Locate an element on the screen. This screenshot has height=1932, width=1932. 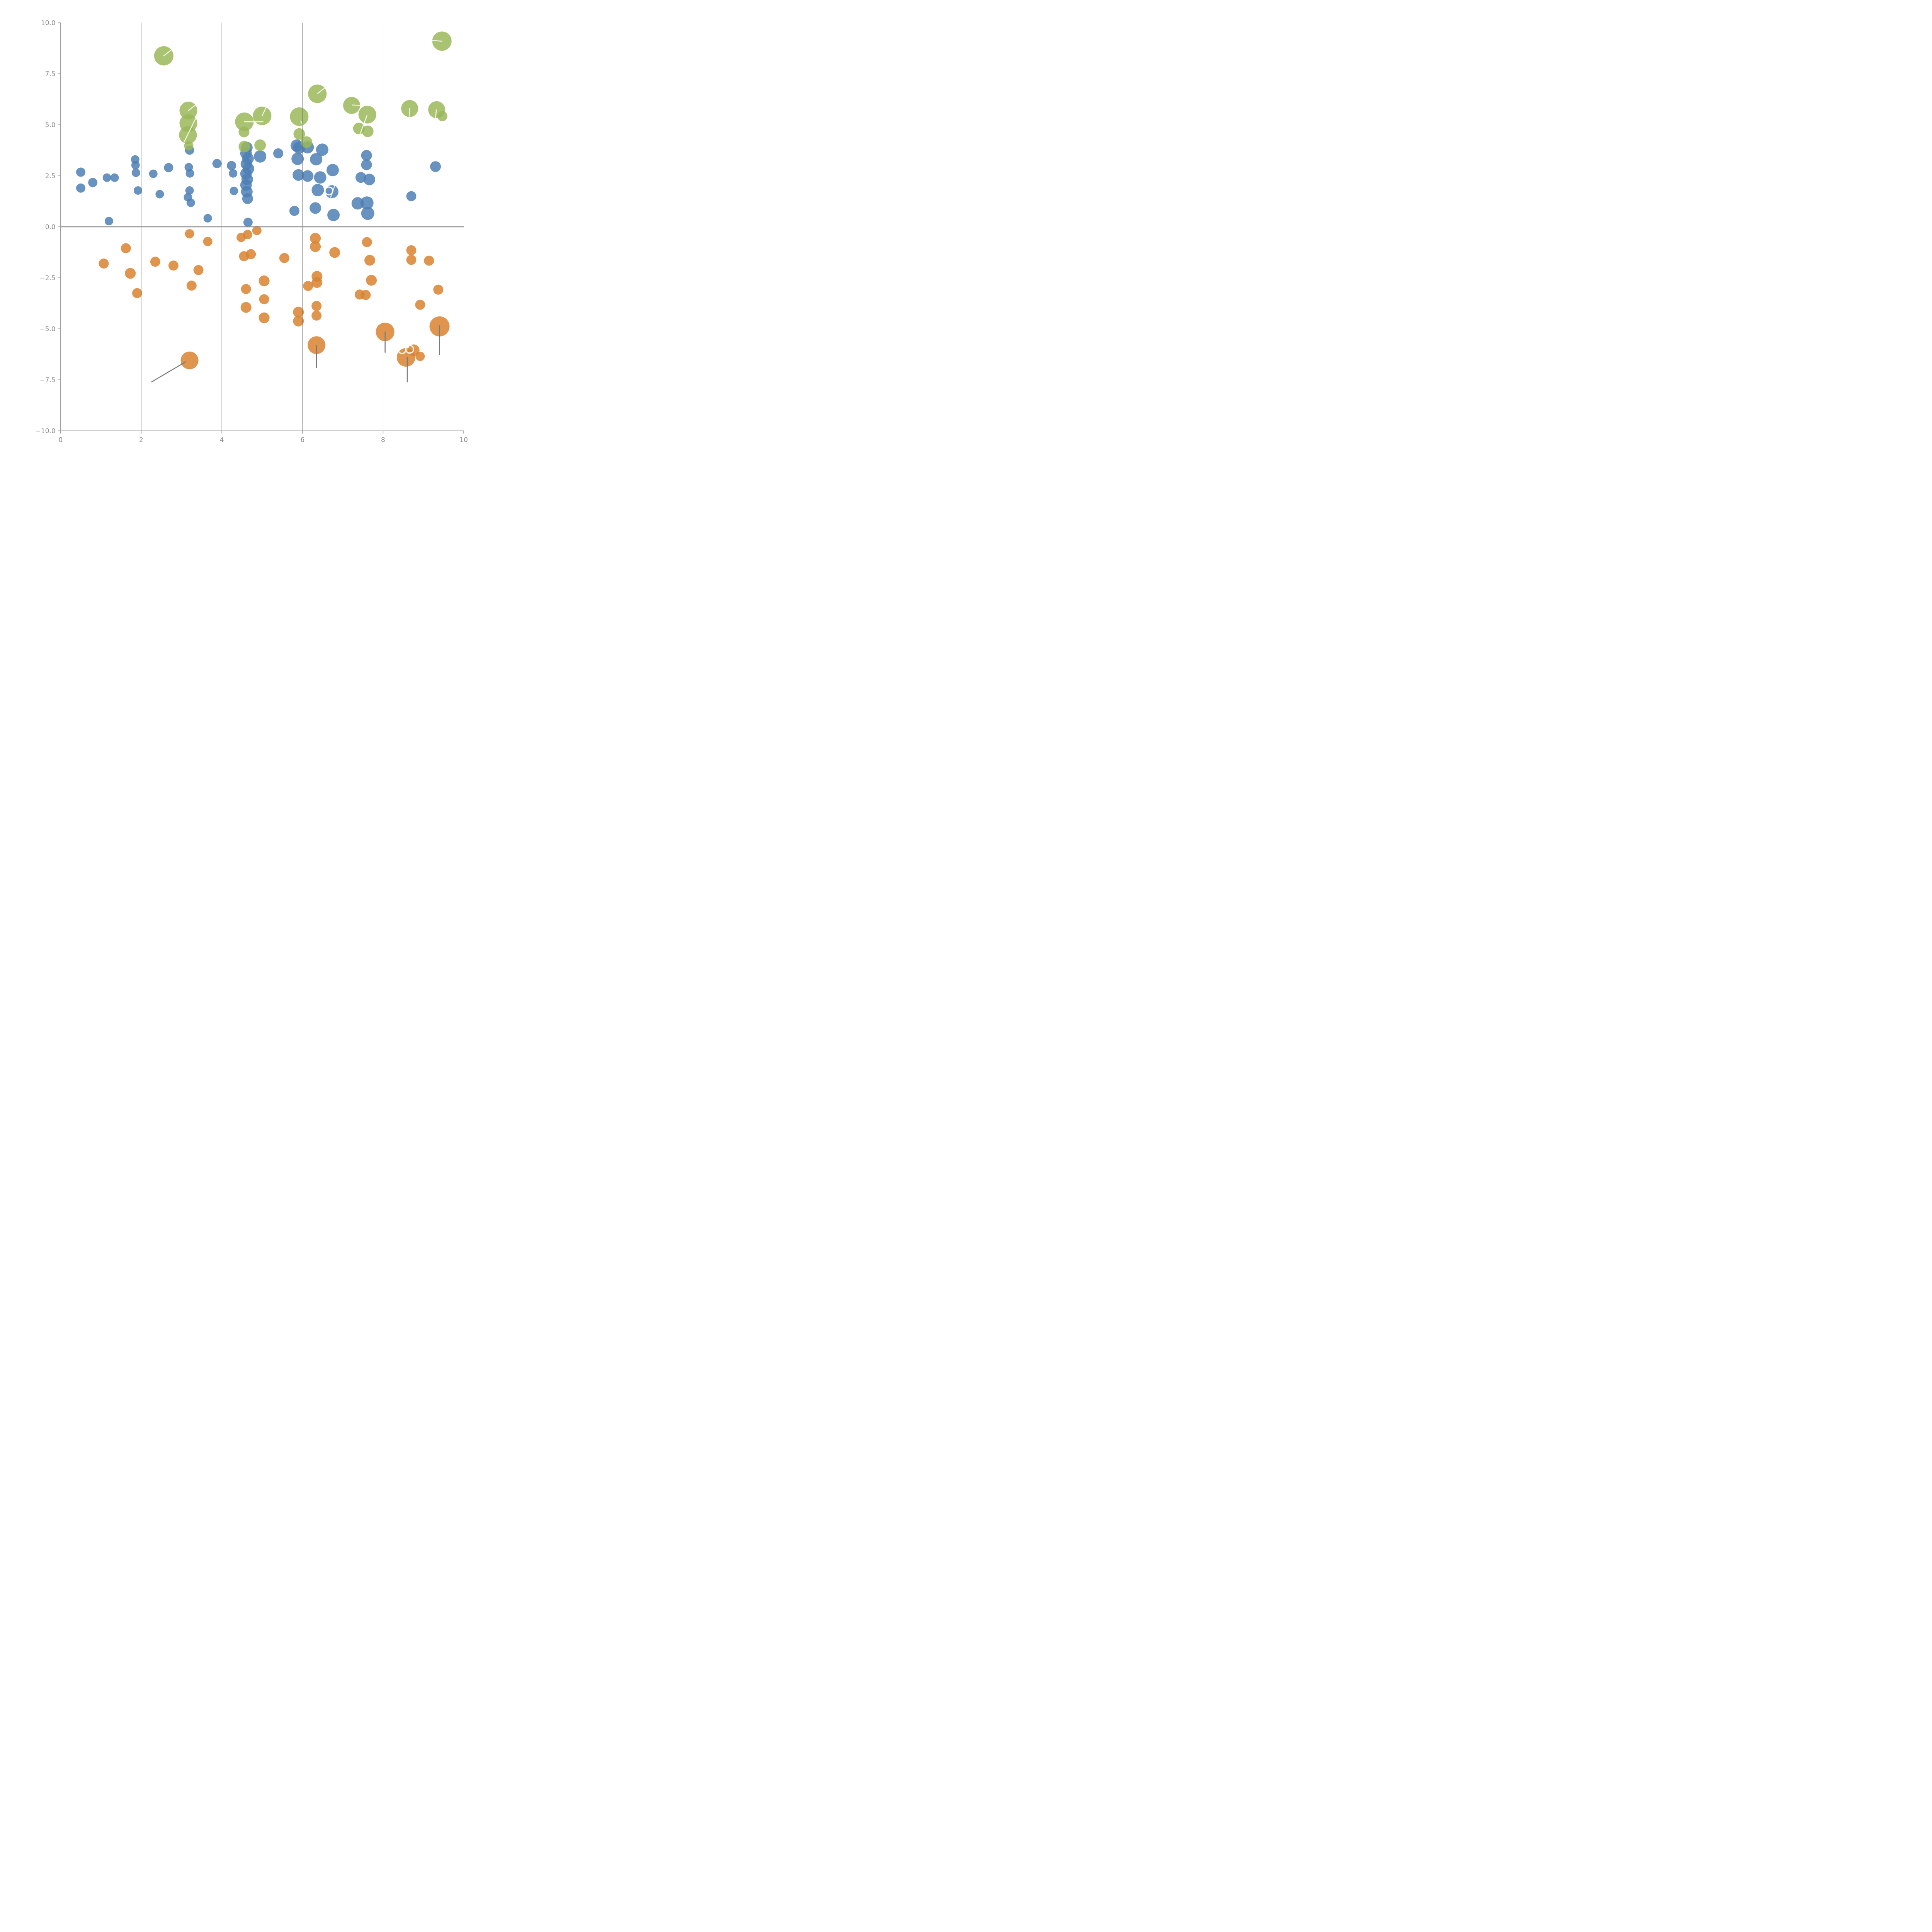
y-tick-label: 10.0 is located at coordinates (49, 23).